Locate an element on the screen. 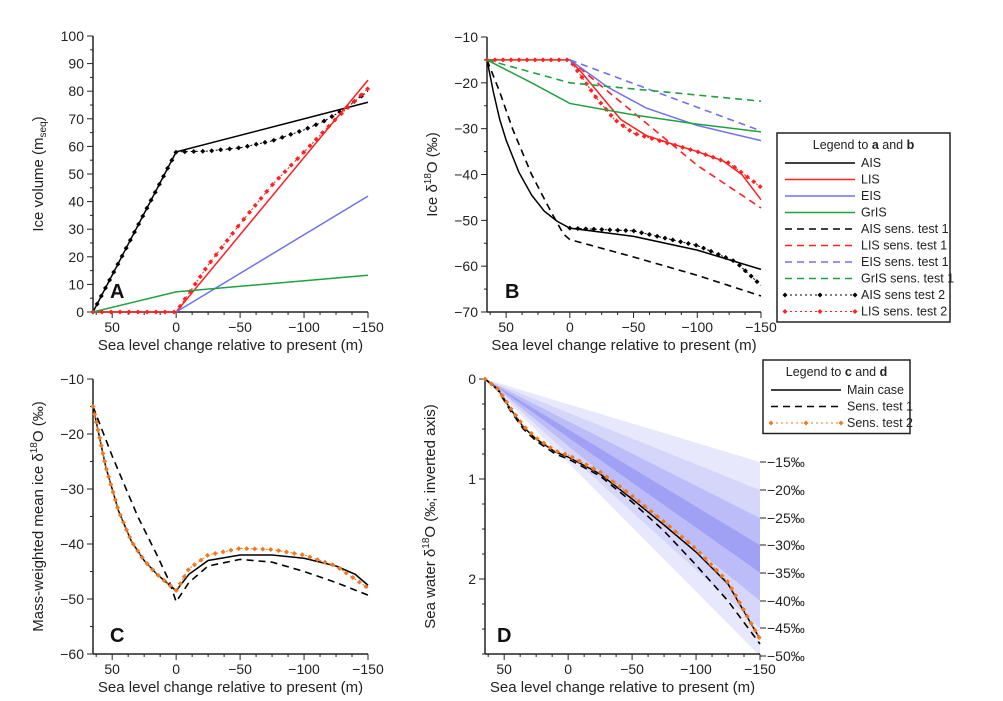  legend-item-label: Main case is located at coordinates (875, 390).